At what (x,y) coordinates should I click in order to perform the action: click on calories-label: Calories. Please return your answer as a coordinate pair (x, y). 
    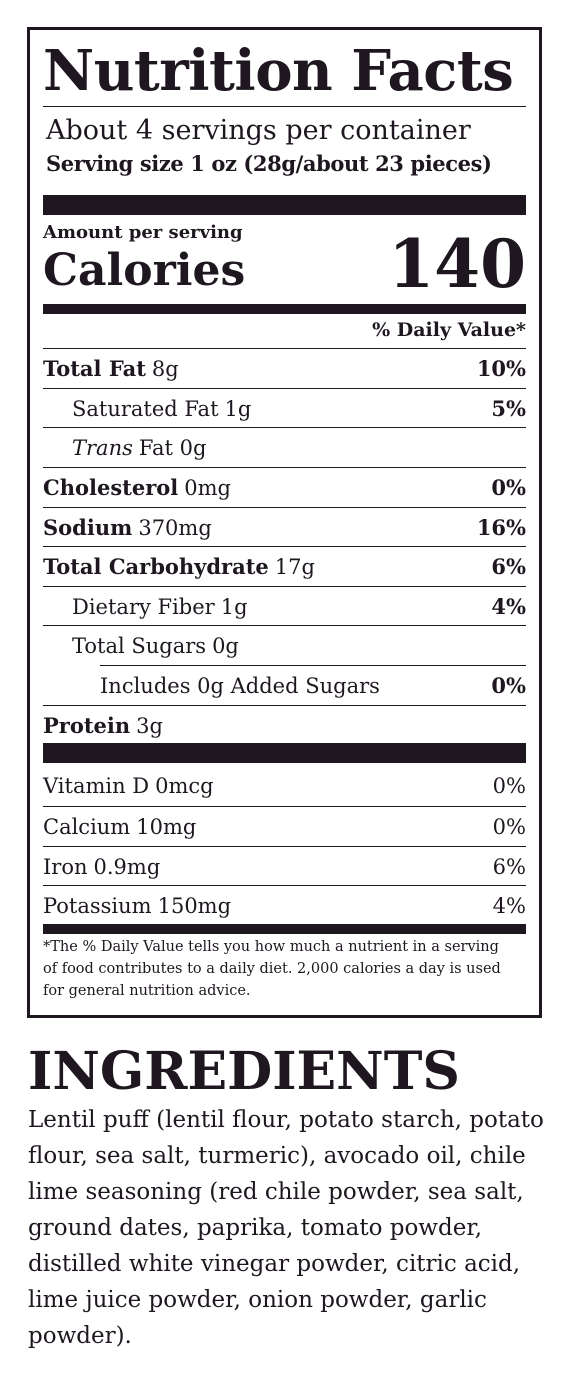
    Looking at the image, I should click on (144, 270).